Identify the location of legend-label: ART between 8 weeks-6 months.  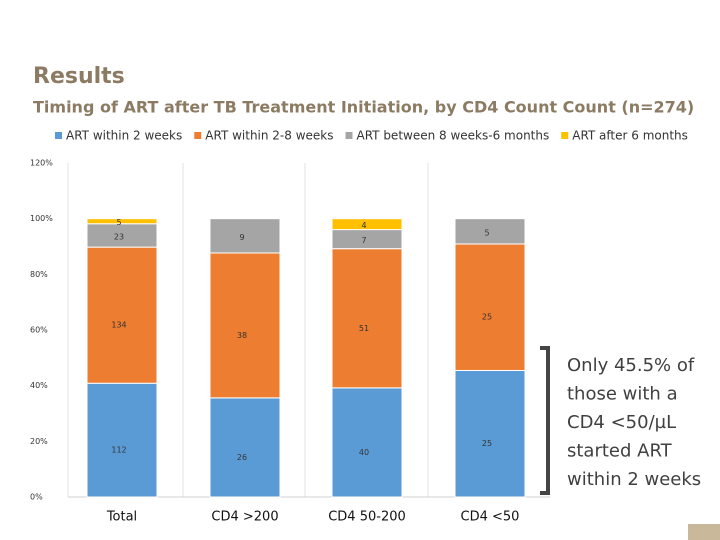
(453, 136).